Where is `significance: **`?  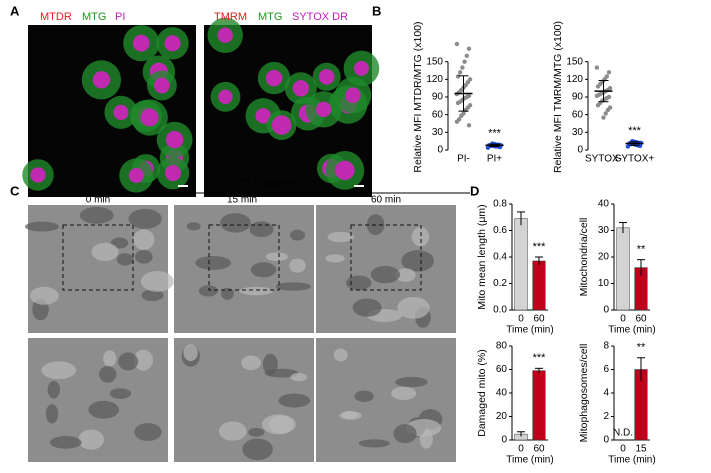 significance: ** is located at coordinates (641, 250).